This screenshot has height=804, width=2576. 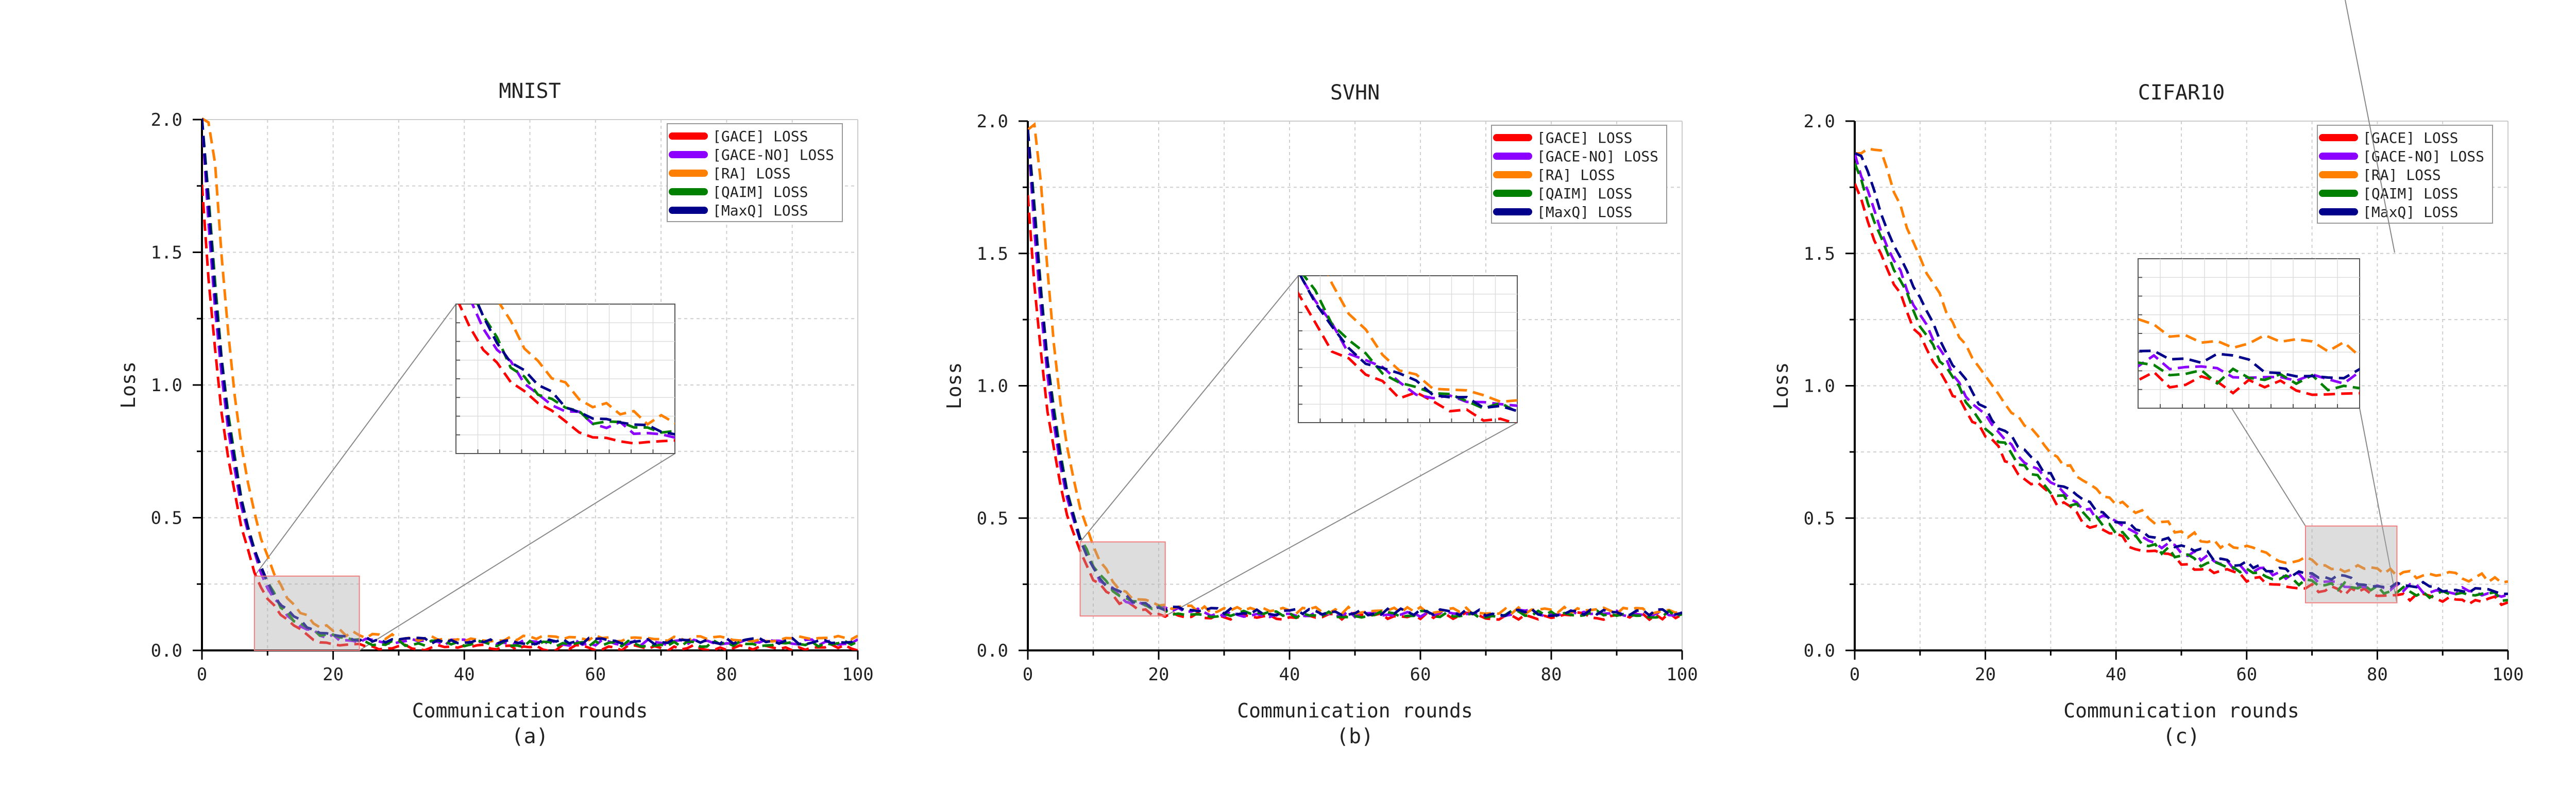 What do you see at coordinates (2370, 126) in the screenshot?
I see `annotation-pointer-line` at bounding box center [2370, 126].